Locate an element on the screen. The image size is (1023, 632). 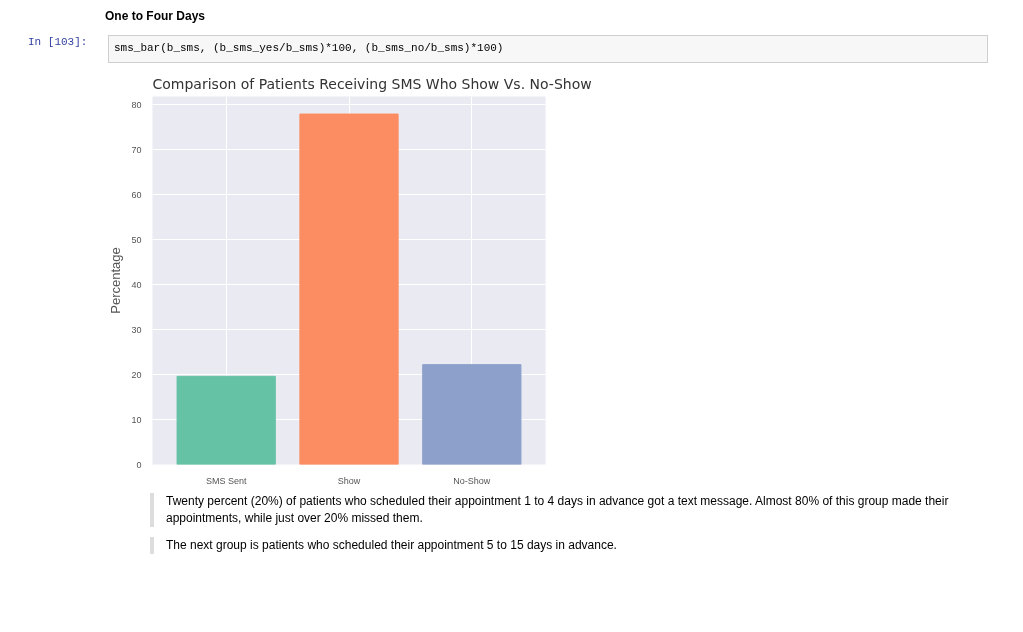
x-tick-label: Show is located at coordinates (349, 480).